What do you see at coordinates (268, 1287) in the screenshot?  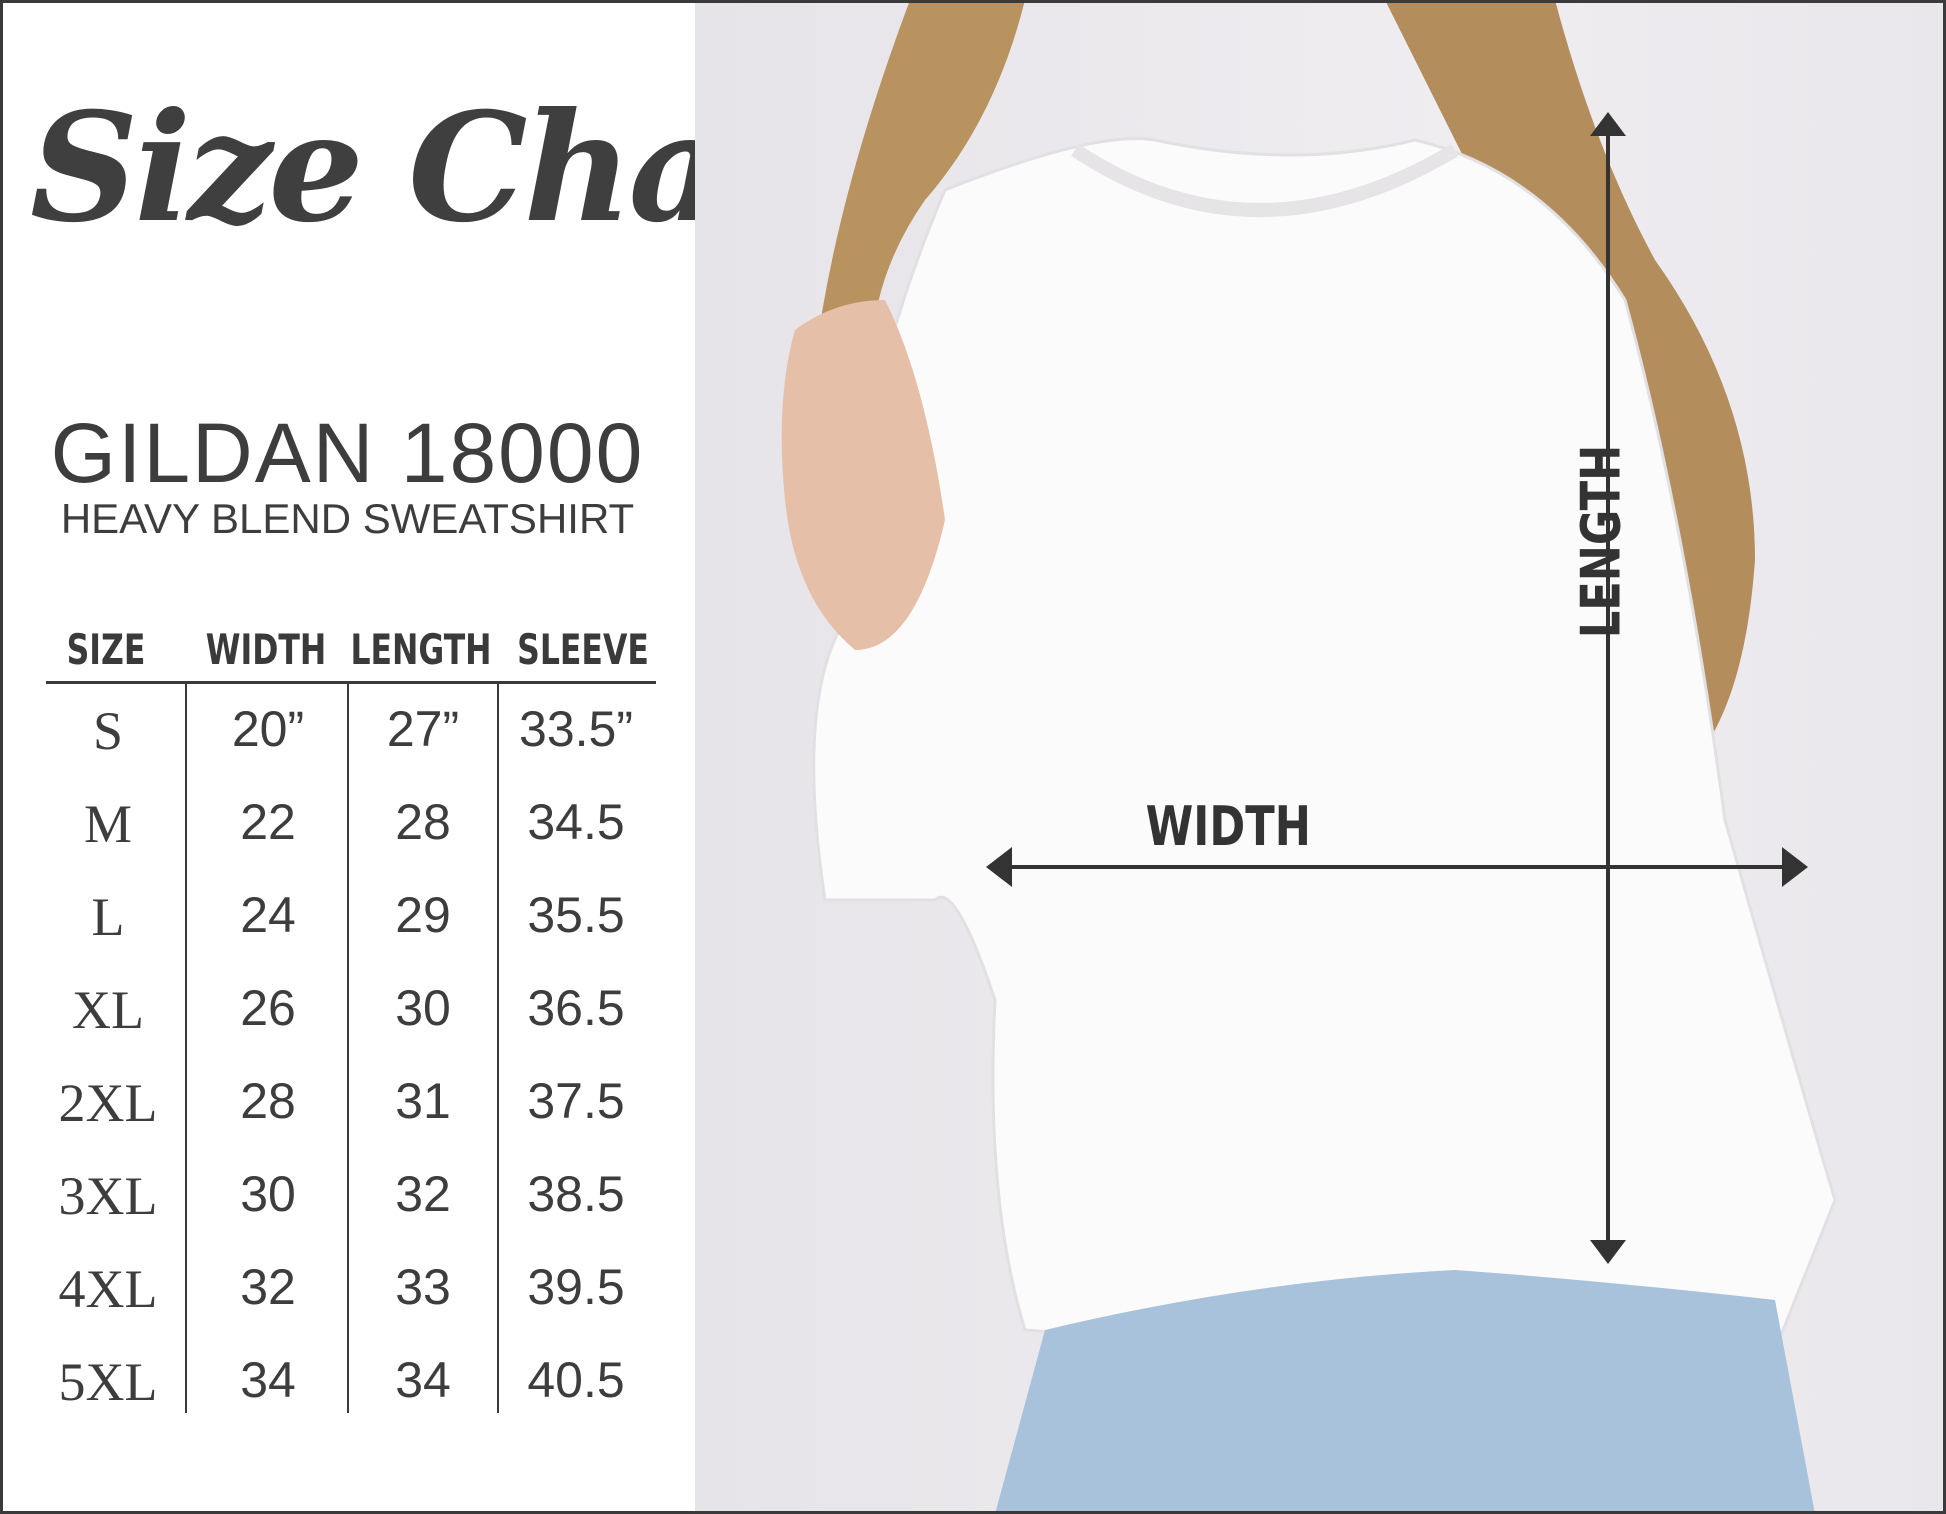 I see `width-cell: 32` at bounding box center [268, 1287].